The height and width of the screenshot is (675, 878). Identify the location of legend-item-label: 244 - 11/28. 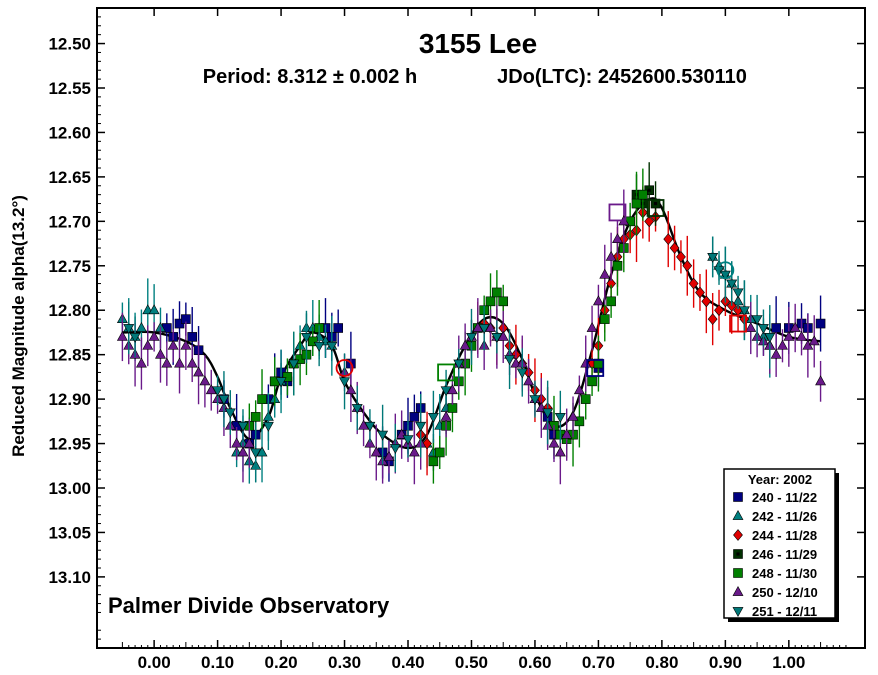
(784, 535).